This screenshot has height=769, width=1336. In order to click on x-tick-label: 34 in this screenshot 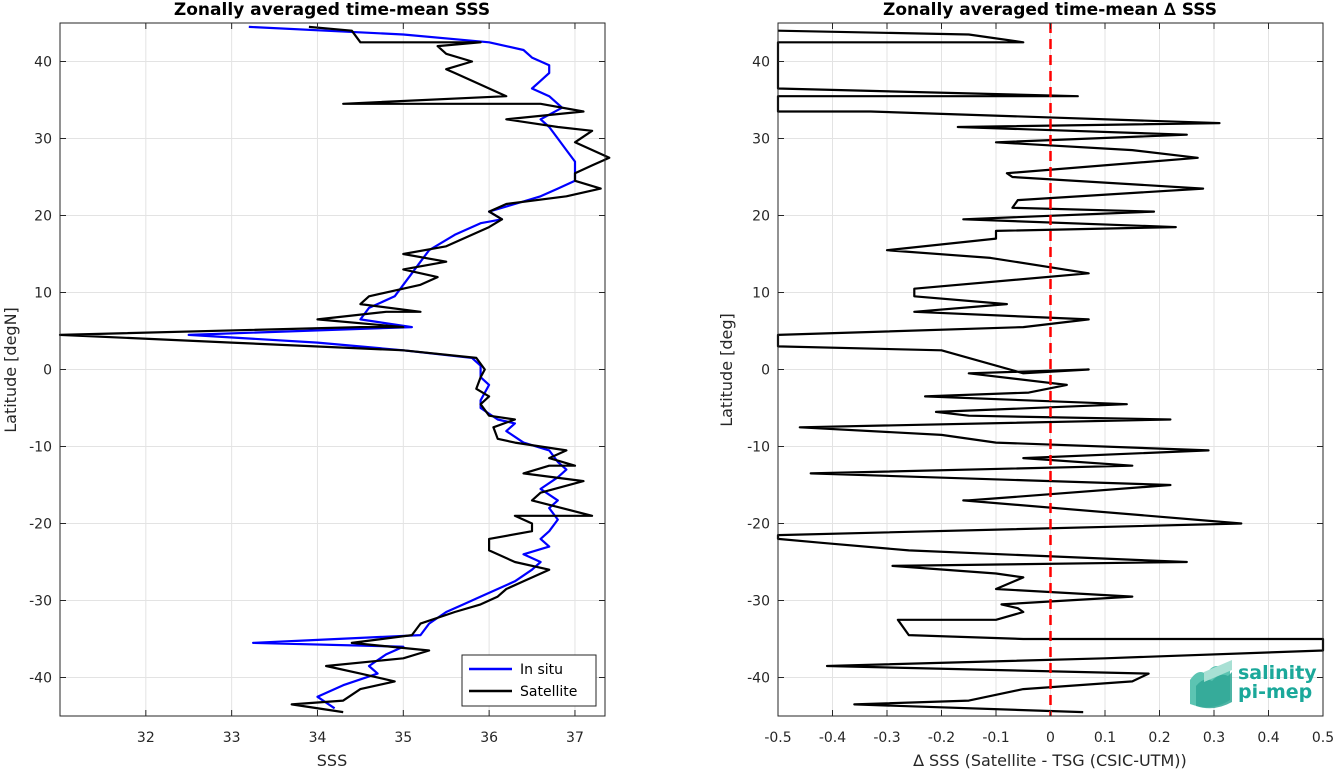, I will do `click(318, 738)`.